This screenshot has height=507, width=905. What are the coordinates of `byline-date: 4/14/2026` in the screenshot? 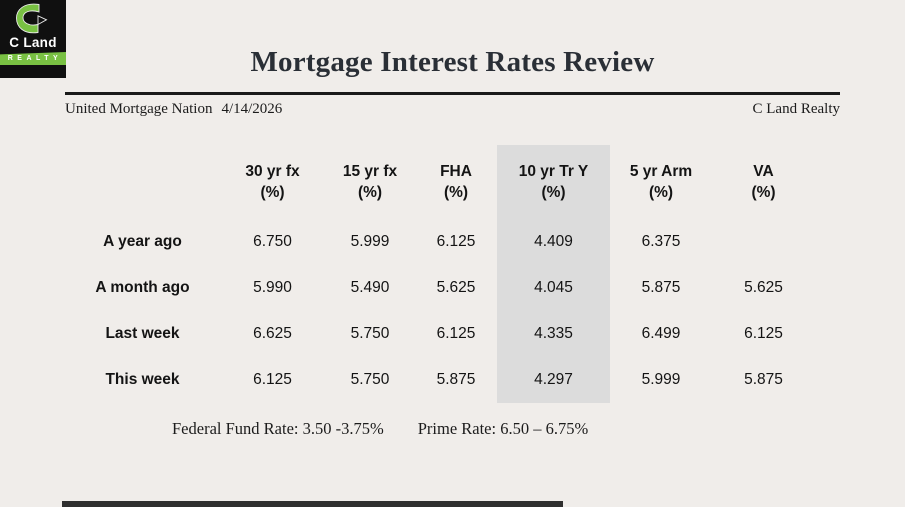 It's located at (252, 109).